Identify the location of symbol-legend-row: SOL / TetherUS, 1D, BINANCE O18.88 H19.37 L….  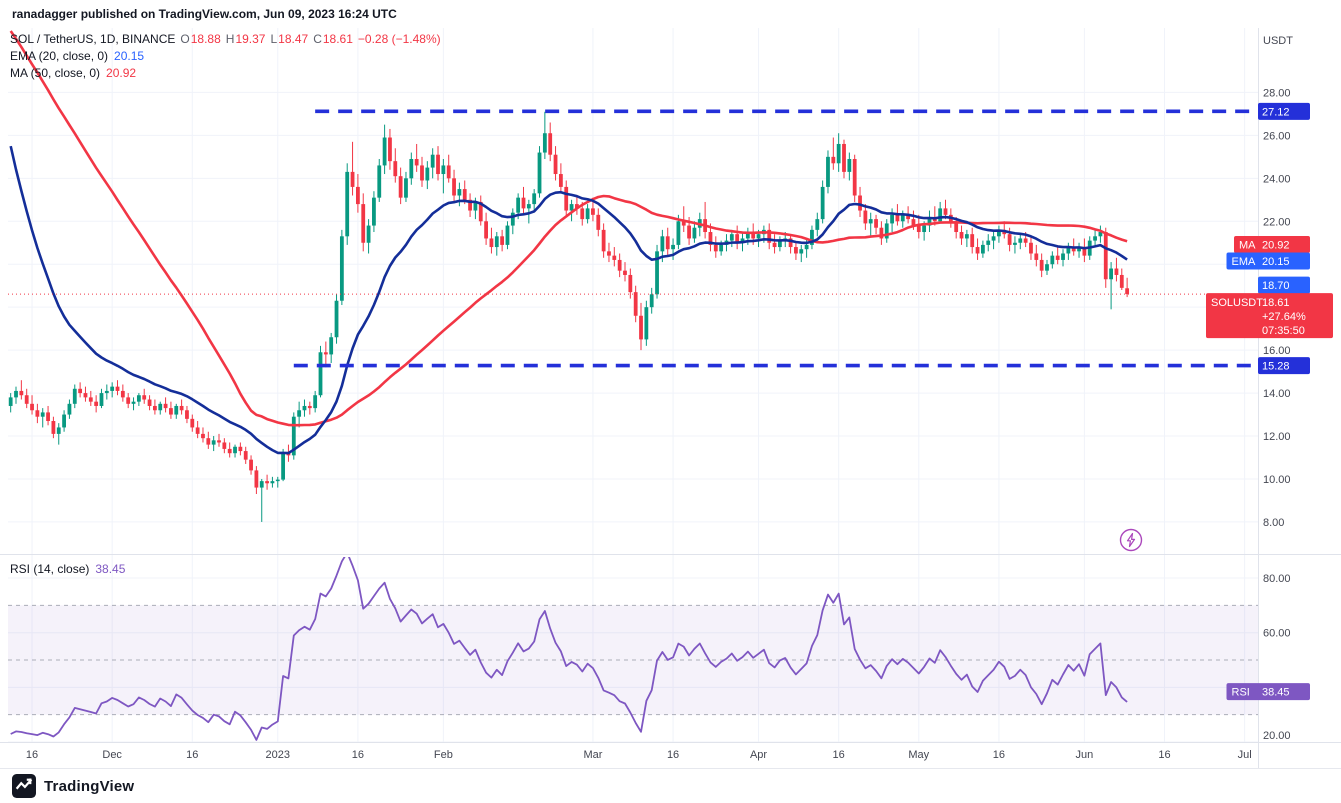
(225, 39).